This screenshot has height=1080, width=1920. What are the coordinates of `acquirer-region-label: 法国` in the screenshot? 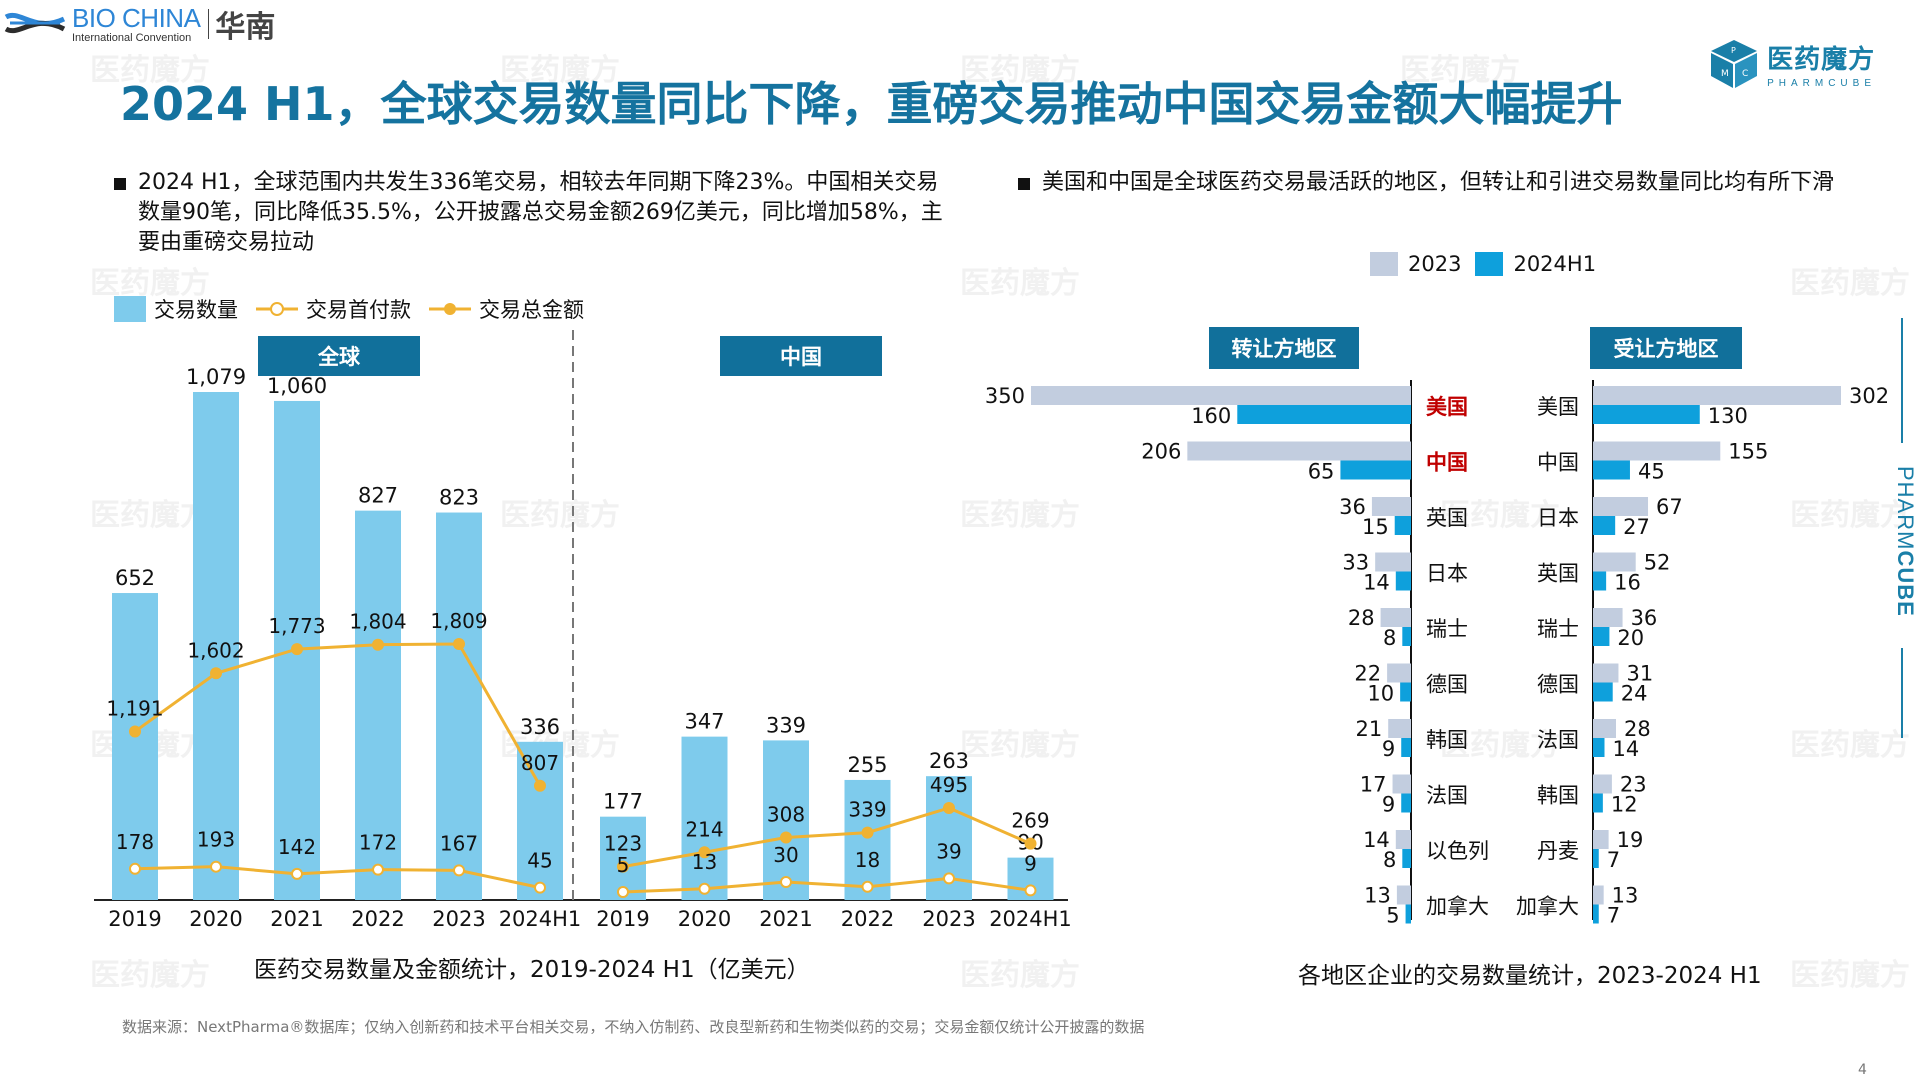 It's located at (1558, 740).